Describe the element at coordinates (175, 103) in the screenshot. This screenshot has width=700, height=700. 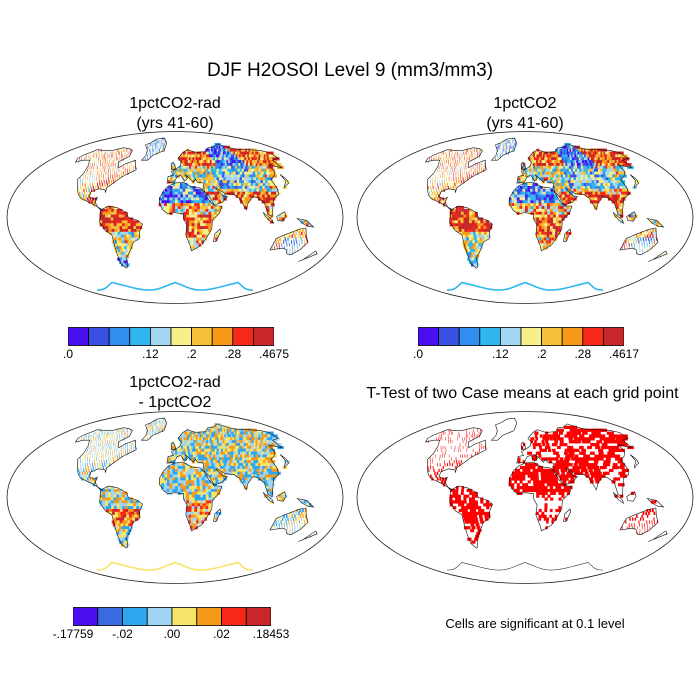
I see `panel-title-rad-line1: 1pctCO2-rad` at that location.